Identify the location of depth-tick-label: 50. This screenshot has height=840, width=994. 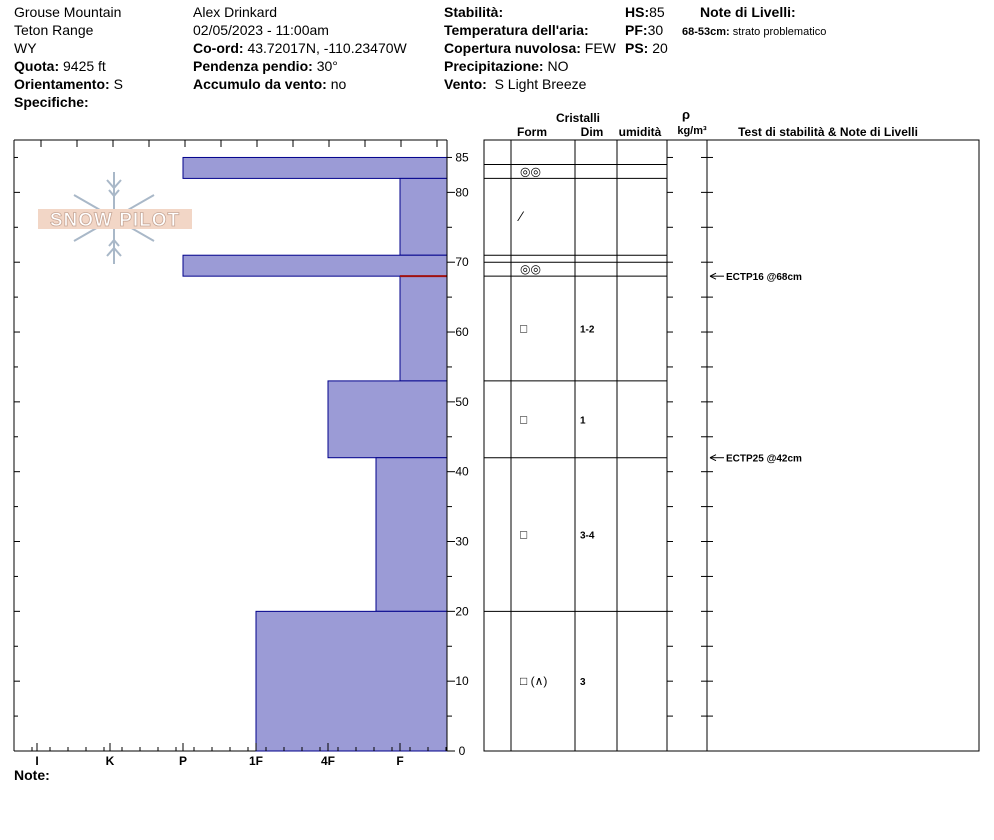
(462, 402).